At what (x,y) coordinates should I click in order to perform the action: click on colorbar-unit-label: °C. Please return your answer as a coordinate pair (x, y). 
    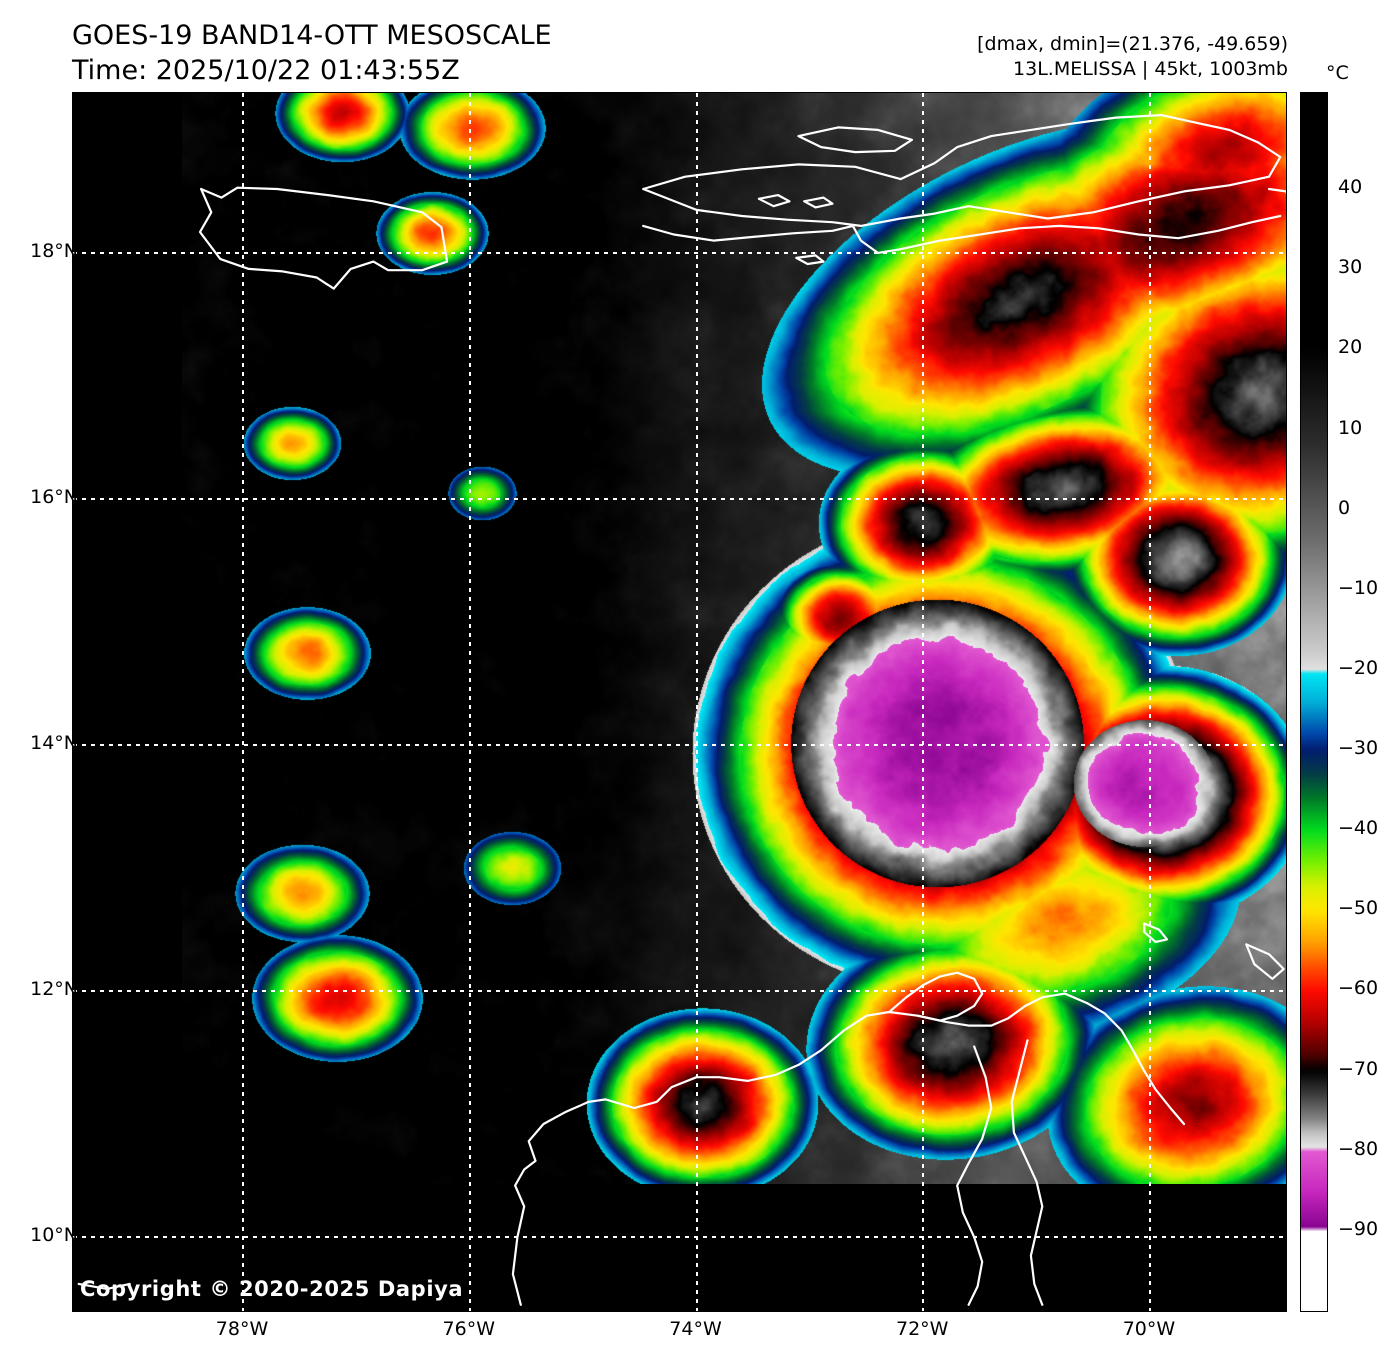
    Looking at the image, I should click on (1337, 73).